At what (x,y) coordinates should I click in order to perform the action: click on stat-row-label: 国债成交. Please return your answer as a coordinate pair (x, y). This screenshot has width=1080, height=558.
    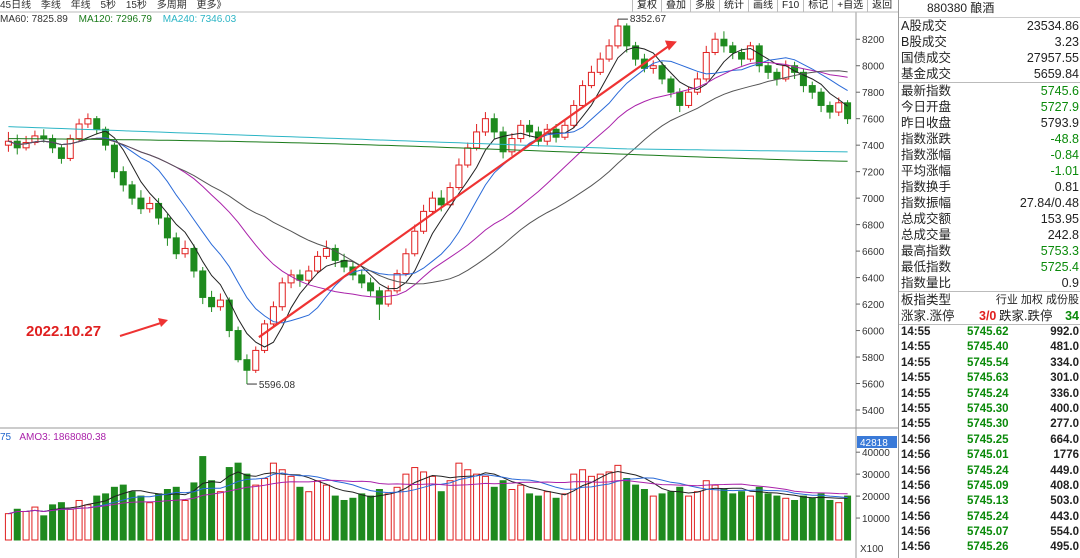
    Looking at the image, I should click on (926, 58).